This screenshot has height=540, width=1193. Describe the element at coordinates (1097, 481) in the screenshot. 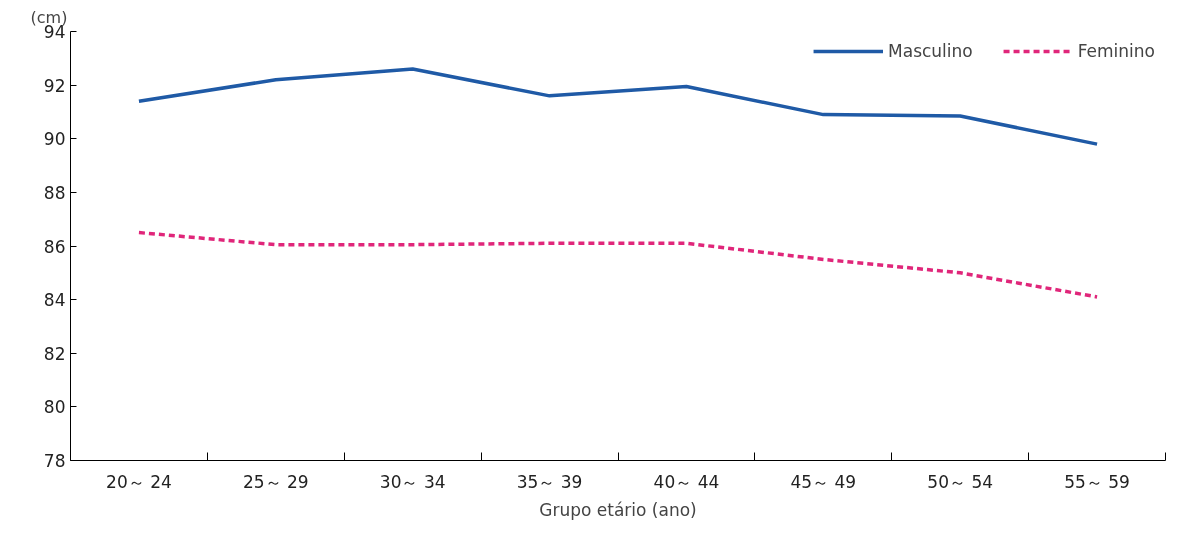

I see `x-tick-label: 55～ 59` at that location.